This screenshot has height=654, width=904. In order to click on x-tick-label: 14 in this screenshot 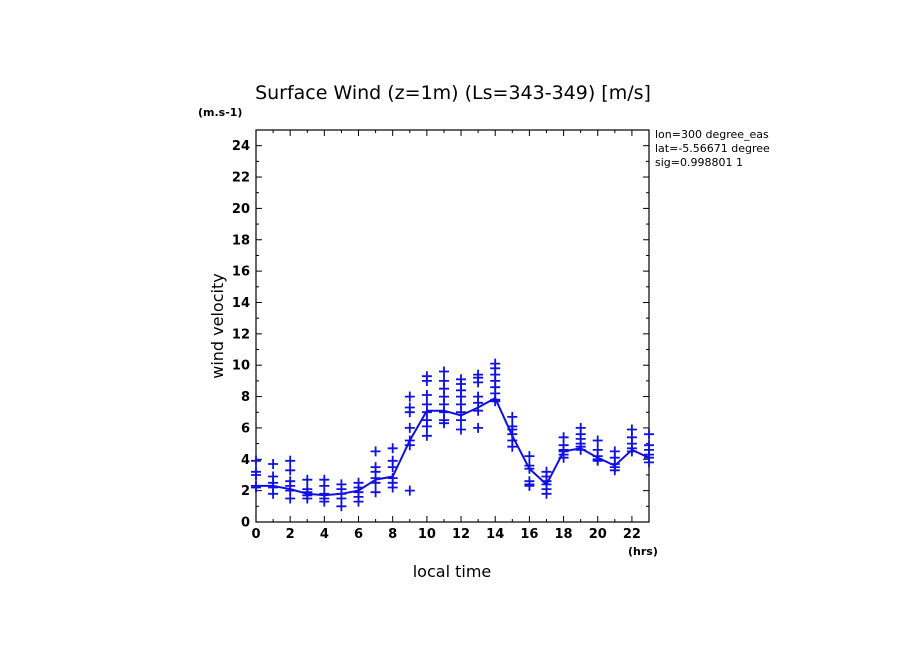, I will do `click(495, 534)`.